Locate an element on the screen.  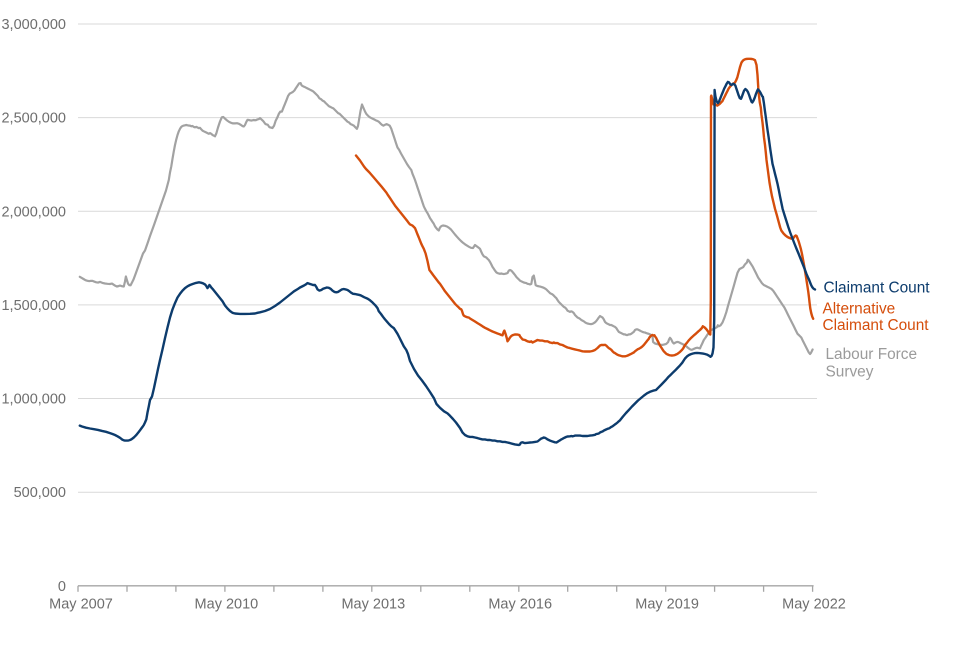
svg-text: 1,000,000 is located at coordinates (33, 400).